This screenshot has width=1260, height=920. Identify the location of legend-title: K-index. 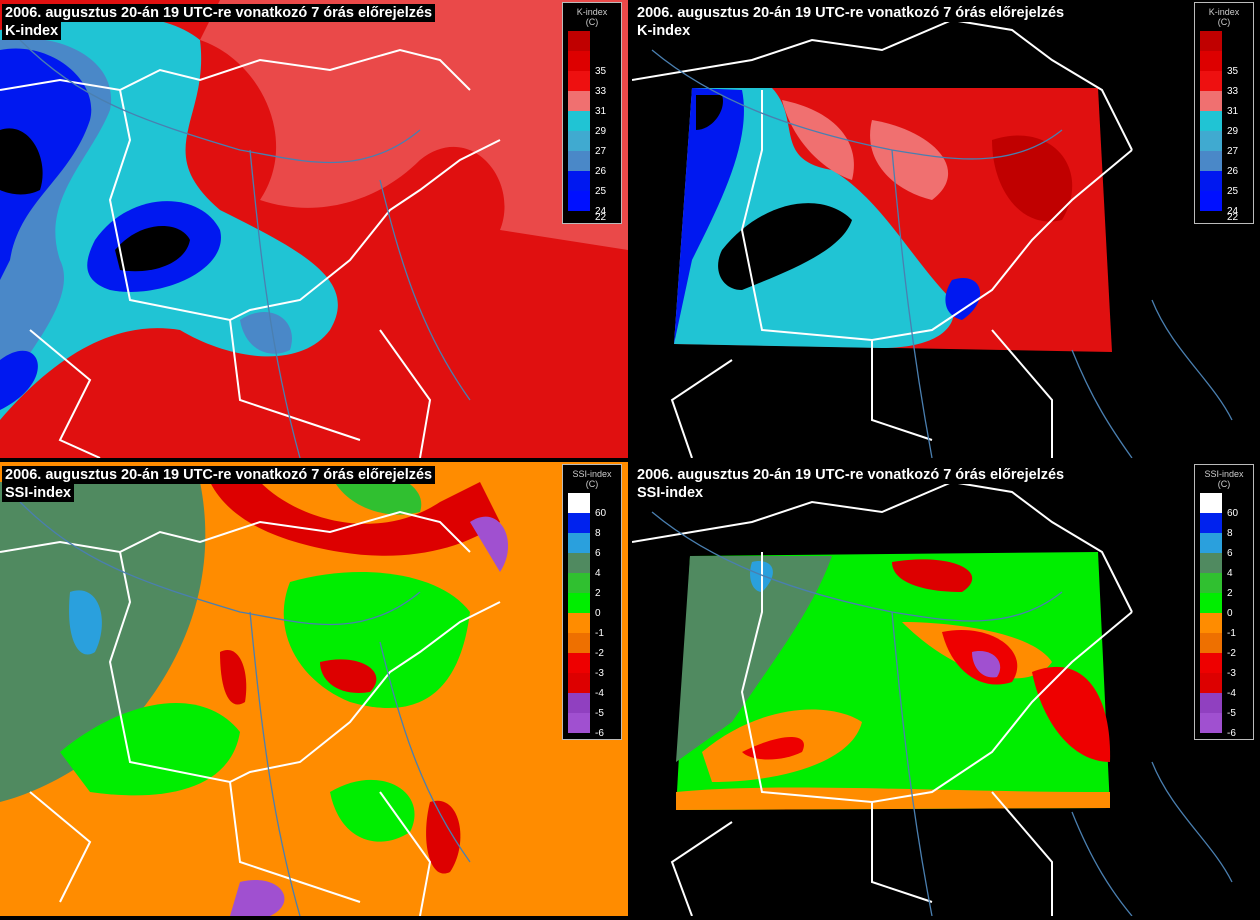
(592, 12).